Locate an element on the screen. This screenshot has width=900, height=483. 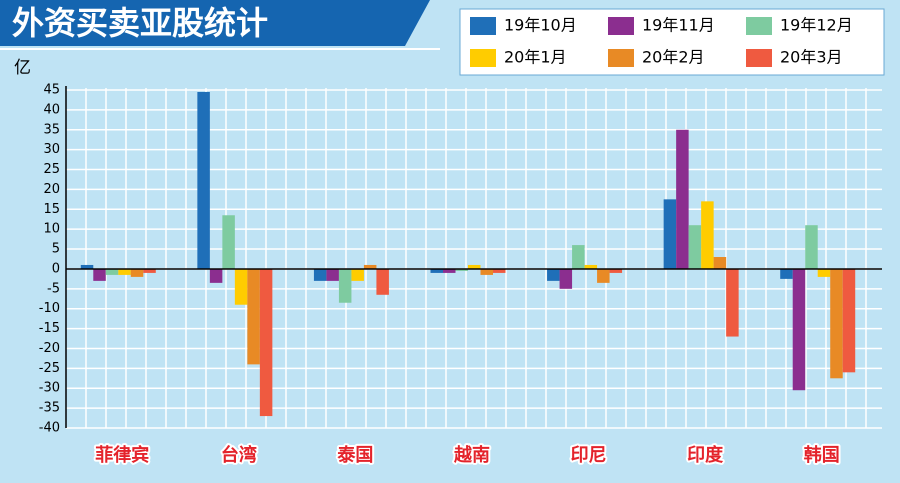
x-tick-label: 韩国 is located at coordinates (822, 455).